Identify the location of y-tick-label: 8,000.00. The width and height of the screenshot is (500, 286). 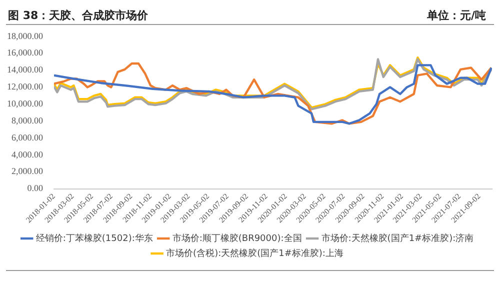
(28, 120).